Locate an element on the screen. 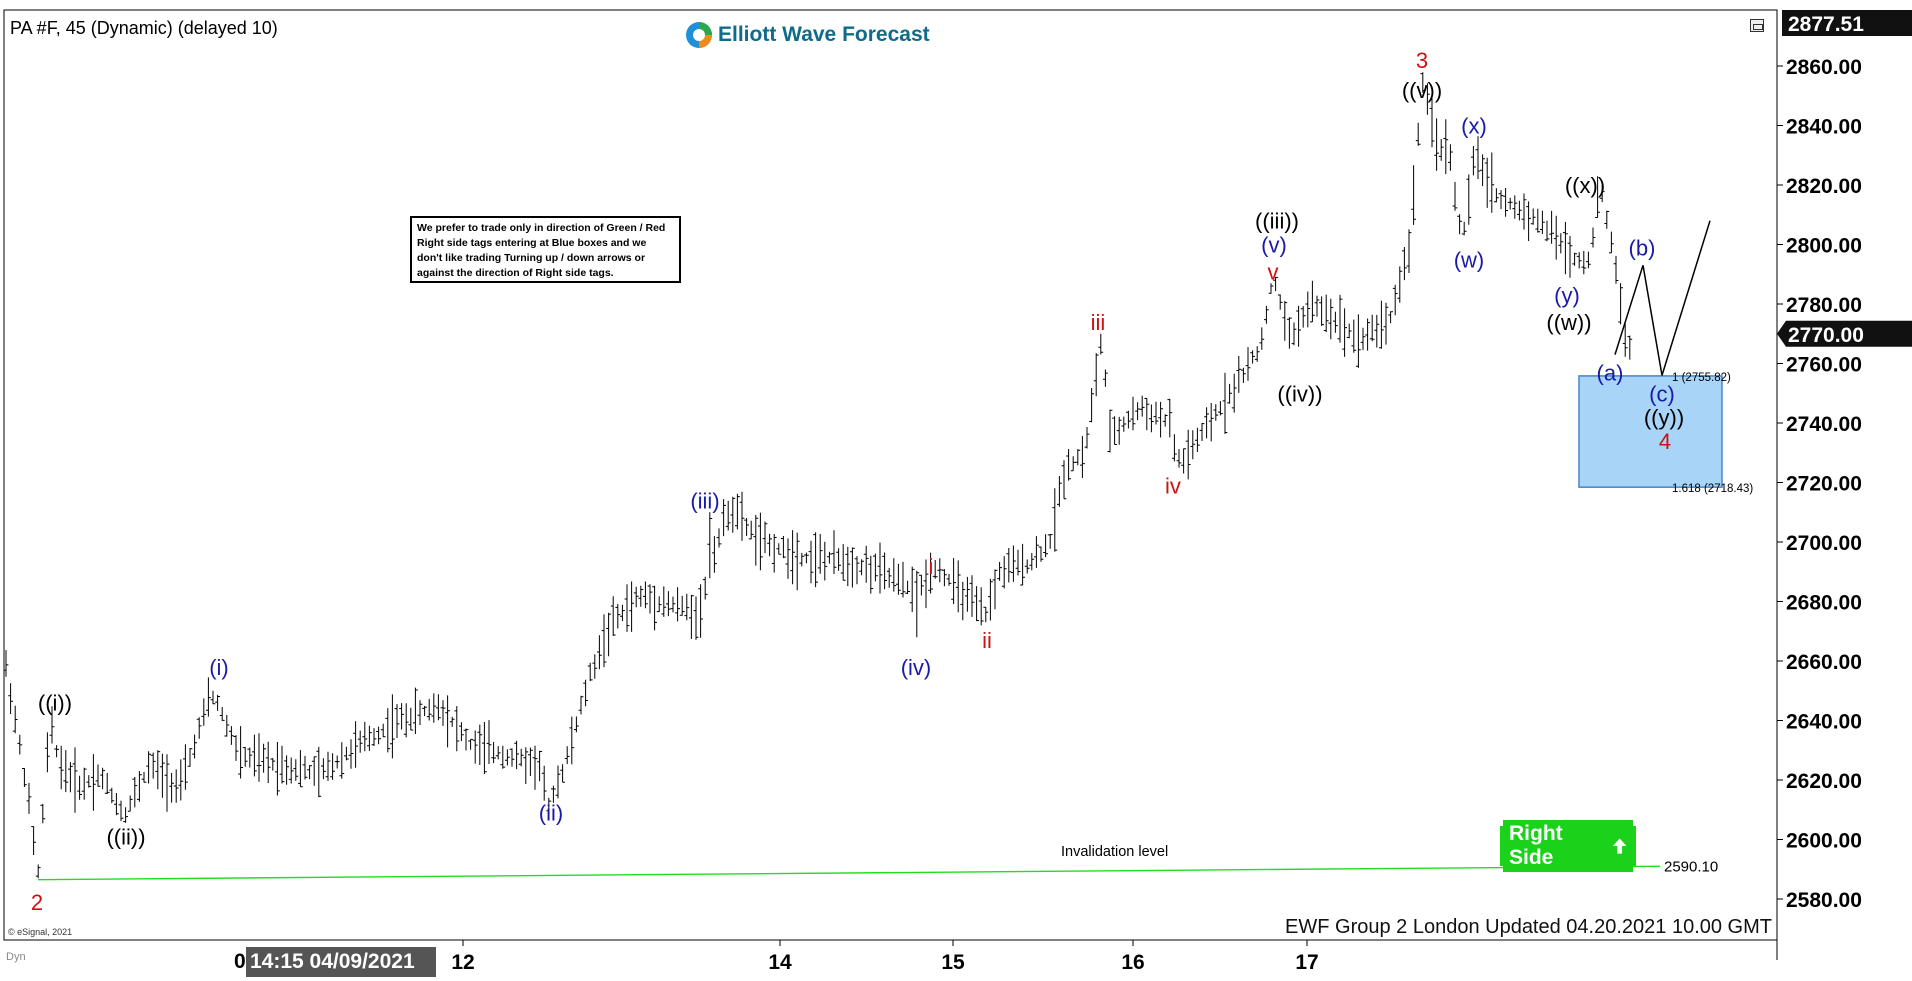 This screenshot has width=1912, height=981. wave-label: (iv) is located at coordinates (916, 667).